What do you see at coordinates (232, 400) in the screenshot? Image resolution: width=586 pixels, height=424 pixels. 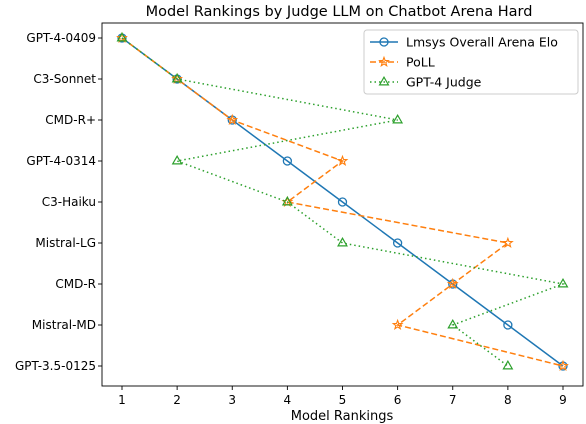 I see `x-tick-label: 3` at bounding box center [232, 400].